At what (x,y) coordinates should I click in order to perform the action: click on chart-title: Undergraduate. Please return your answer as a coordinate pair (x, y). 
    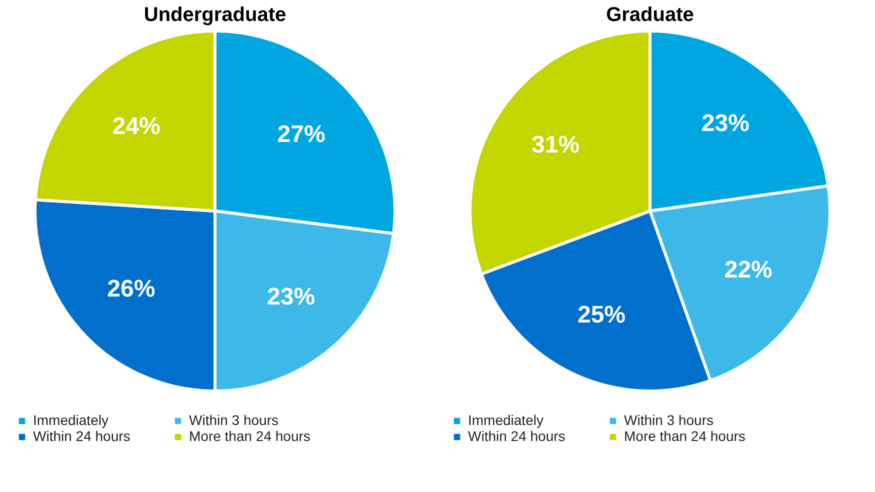
    Looking at the image, I should click on (215, 15).